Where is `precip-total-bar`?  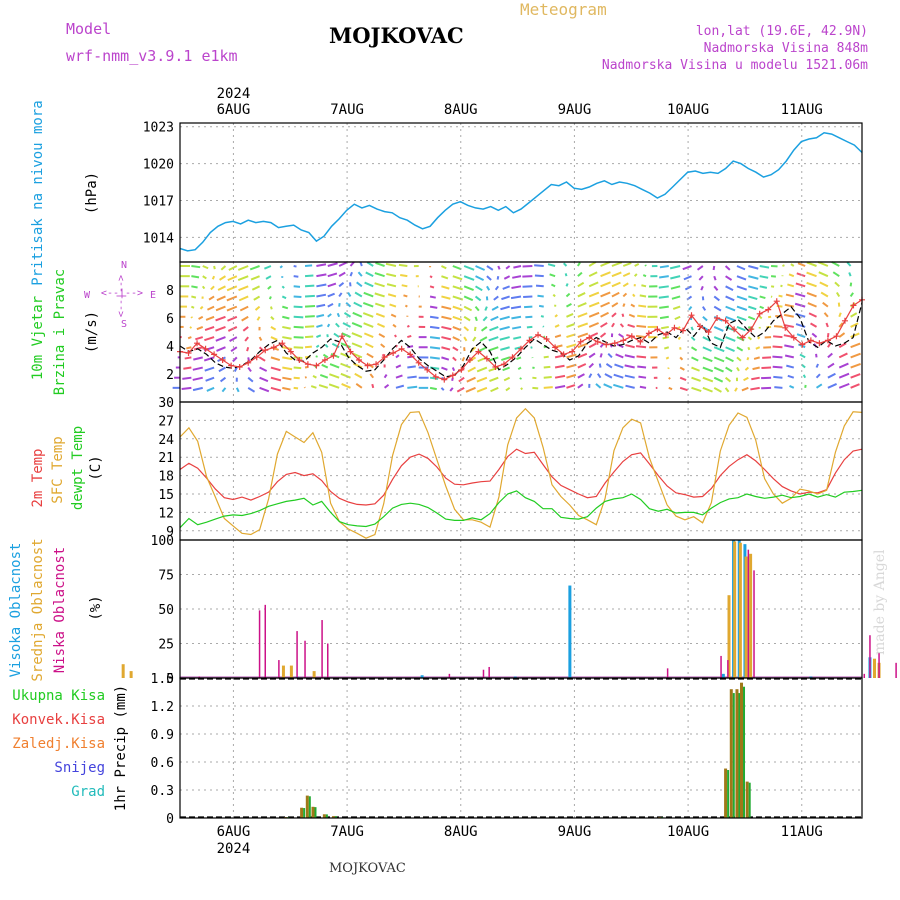 precip-total-bar is located at coordinates (728, 794).